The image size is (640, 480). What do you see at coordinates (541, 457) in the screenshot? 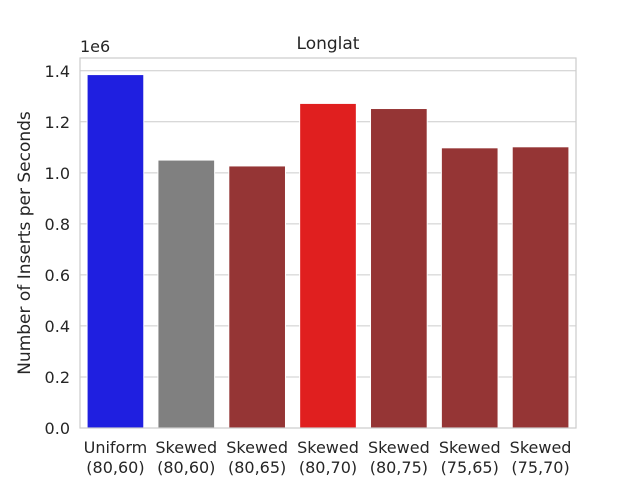
I see `x-tick-label: Skewed (75,70)` at bounding box center [541, 457].